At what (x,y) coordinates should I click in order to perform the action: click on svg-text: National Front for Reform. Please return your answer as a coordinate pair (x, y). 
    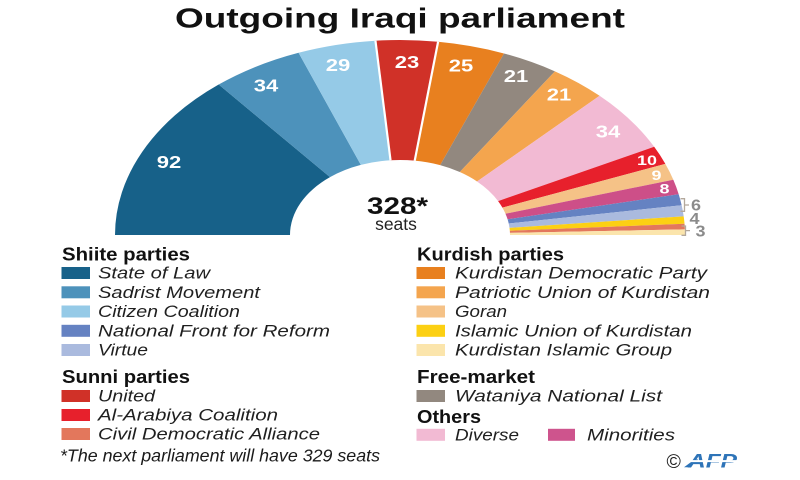
    Looking at the image, I should click on (214, 330).